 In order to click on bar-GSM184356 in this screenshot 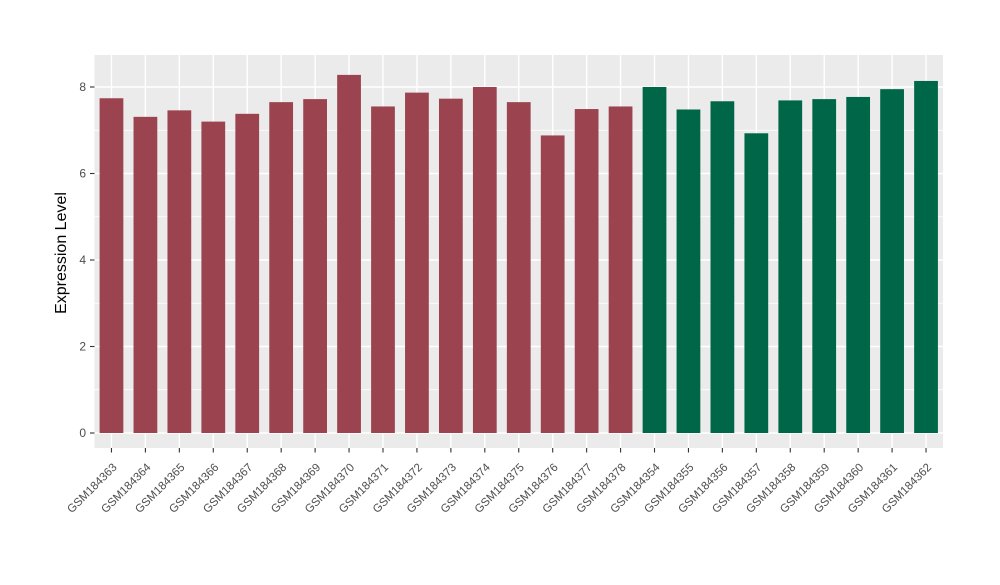, I will do `click(722, 267)`.